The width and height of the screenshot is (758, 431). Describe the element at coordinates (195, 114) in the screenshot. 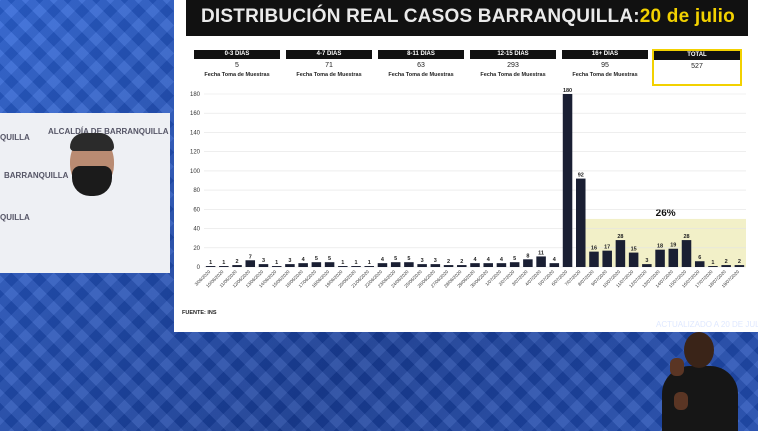

I see `y-tick-label: 160` at that location.